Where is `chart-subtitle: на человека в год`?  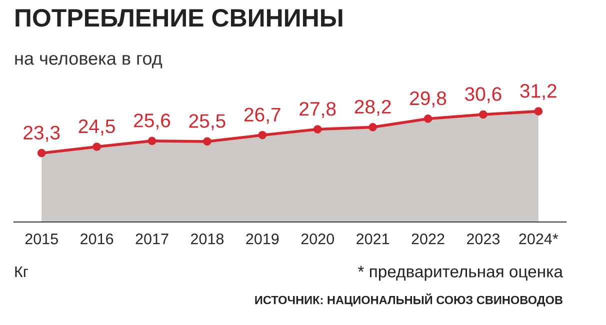 chart-subtitle: на человека в год is located at coordinates (88, 61).